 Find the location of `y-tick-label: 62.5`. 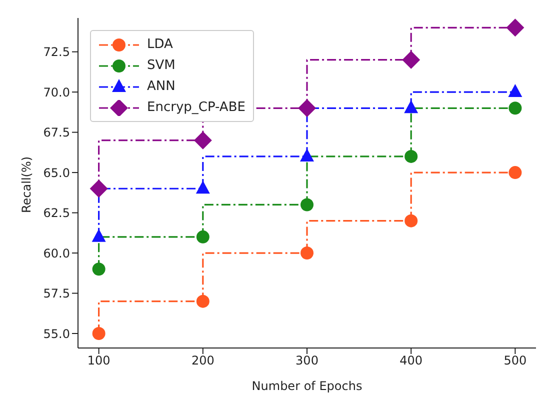

y-tick-label: 62.5 is located at coordinates (56, 213).